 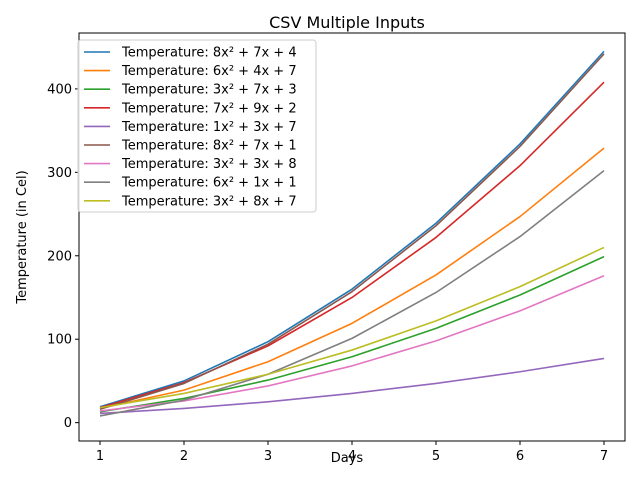 I want to click on x-tick-label: 5, so click(x=436, y=456).